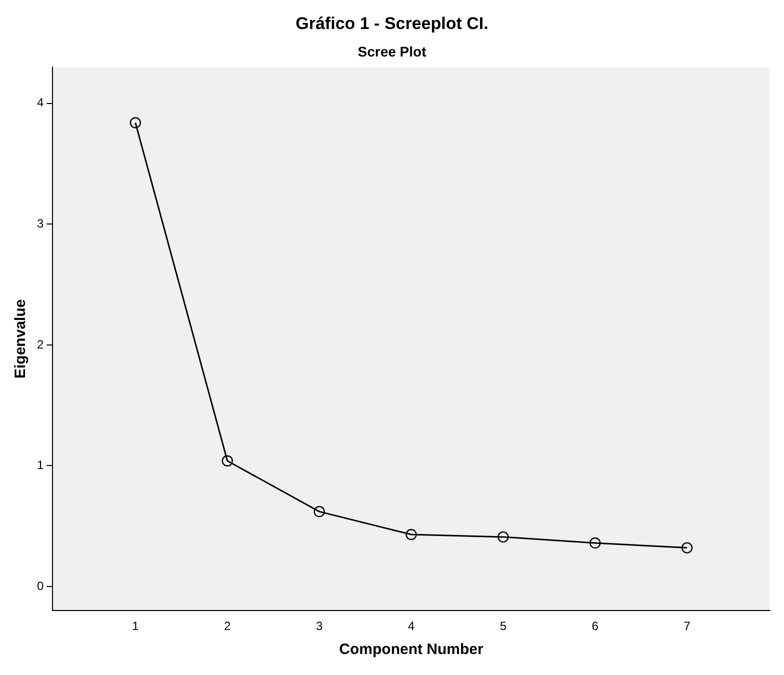 This screenshot has height=675, width=784. I want to click on y-axis-title: Eigenvalue, so click(21, 338).